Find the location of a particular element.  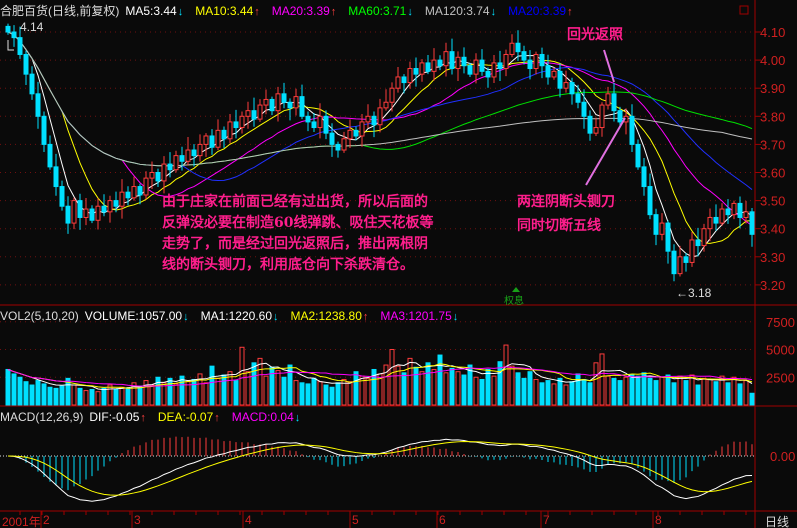

year-label: 2001年 is located at coordinates (21, 521).